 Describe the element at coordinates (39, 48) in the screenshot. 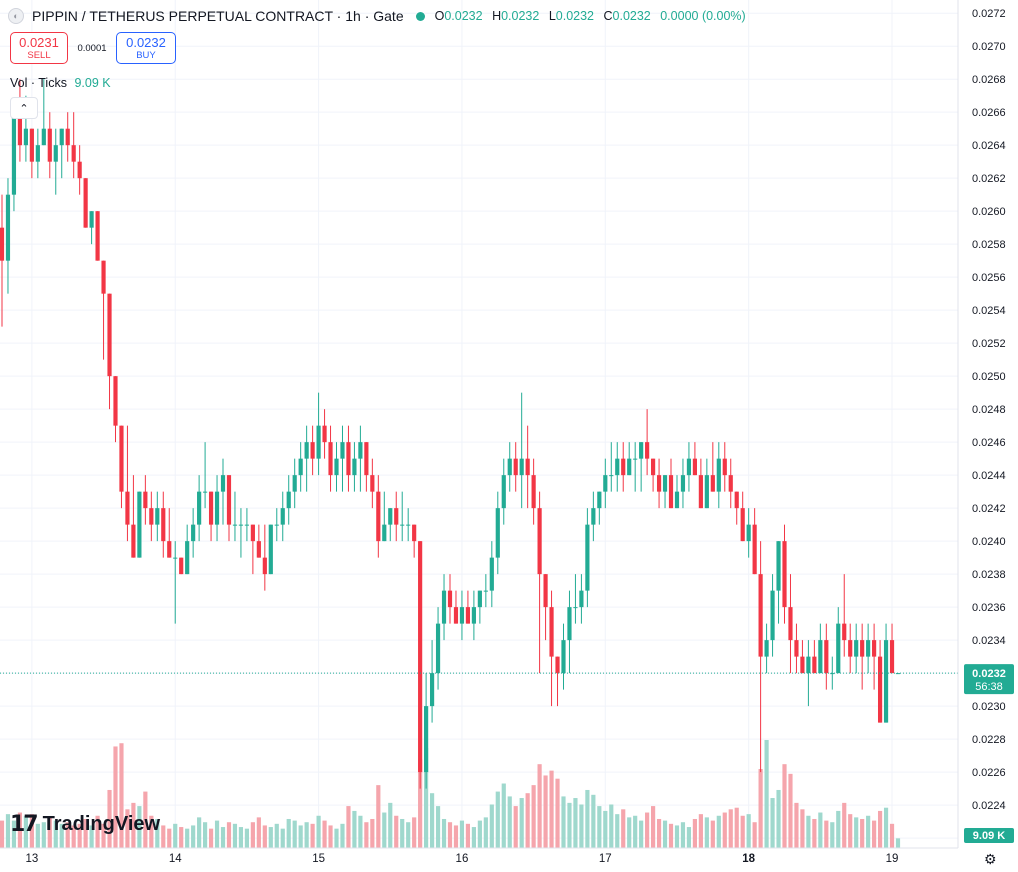

I see `sell-button: 0.0231 SELL` at that location.